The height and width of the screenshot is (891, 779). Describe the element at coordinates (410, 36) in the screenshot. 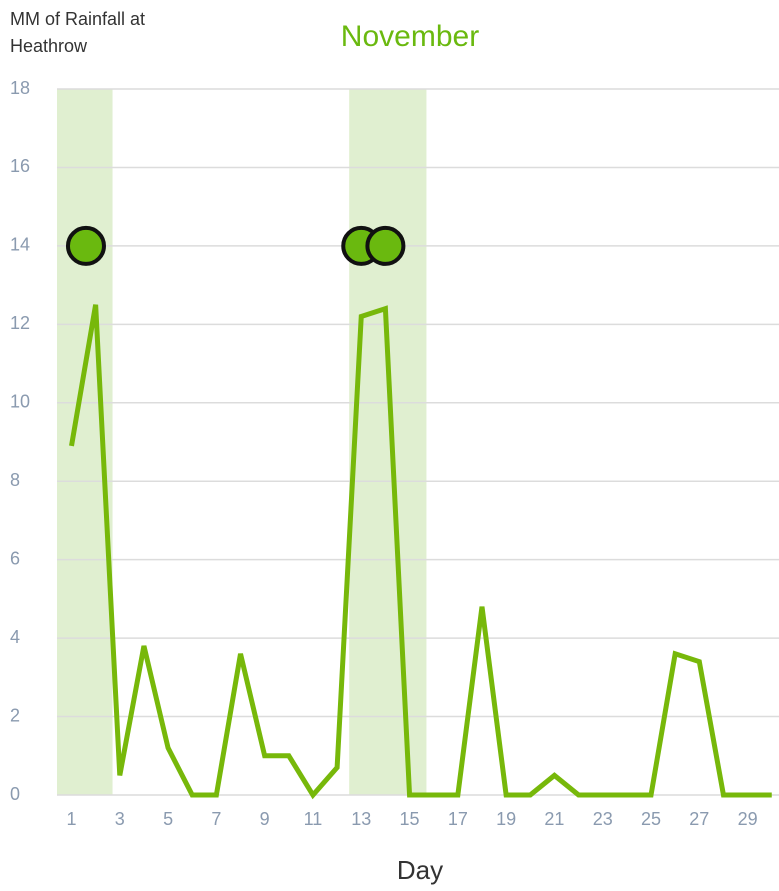

I see `chart-title: November` at that location.